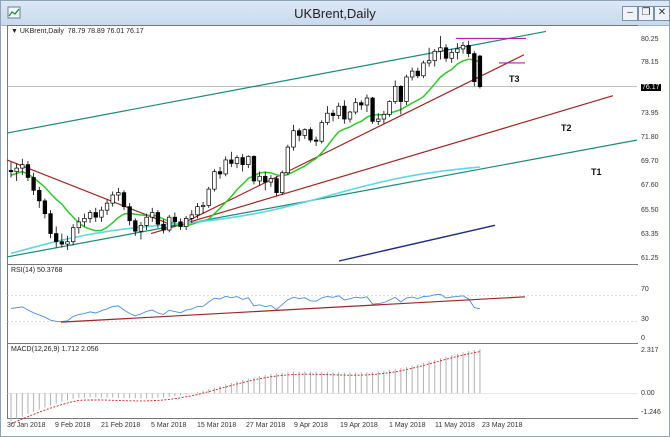  Describe the element at coordinates (502, 425) in the screenshot. I see `x-tick: 23 May 2018` at that location.